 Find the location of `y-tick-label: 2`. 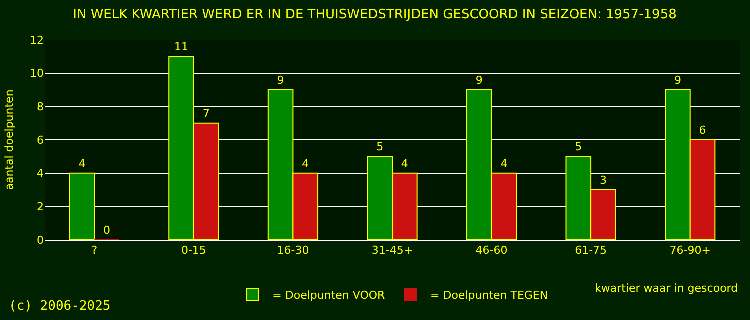

y-tick-label: 2 is located at coordinates (40, 207).